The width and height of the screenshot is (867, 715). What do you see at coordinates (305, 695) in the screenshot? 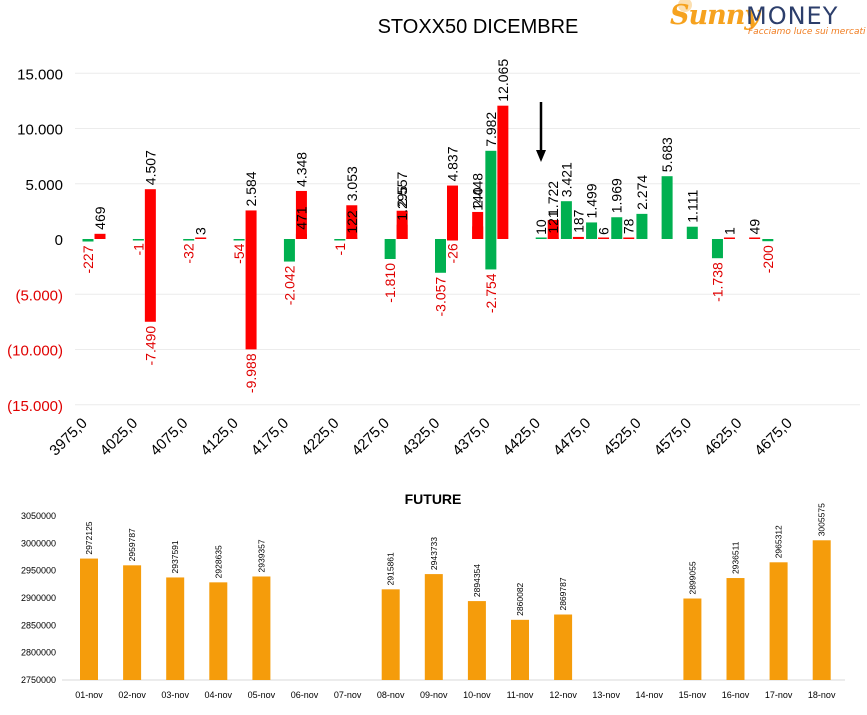
I see `x-tick-label: 06-nov` at bounding box center [305, 695].